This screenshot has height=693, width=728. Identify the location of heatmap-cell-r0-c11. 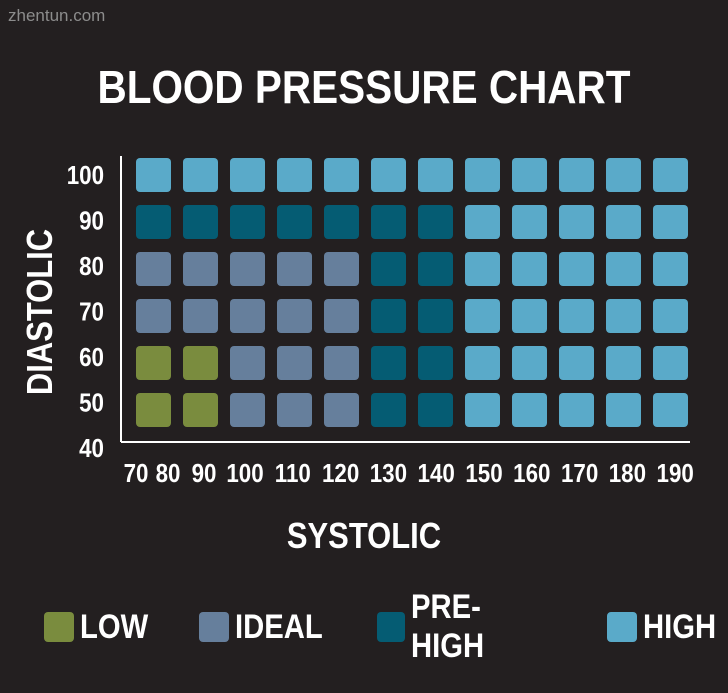
(670, 175).